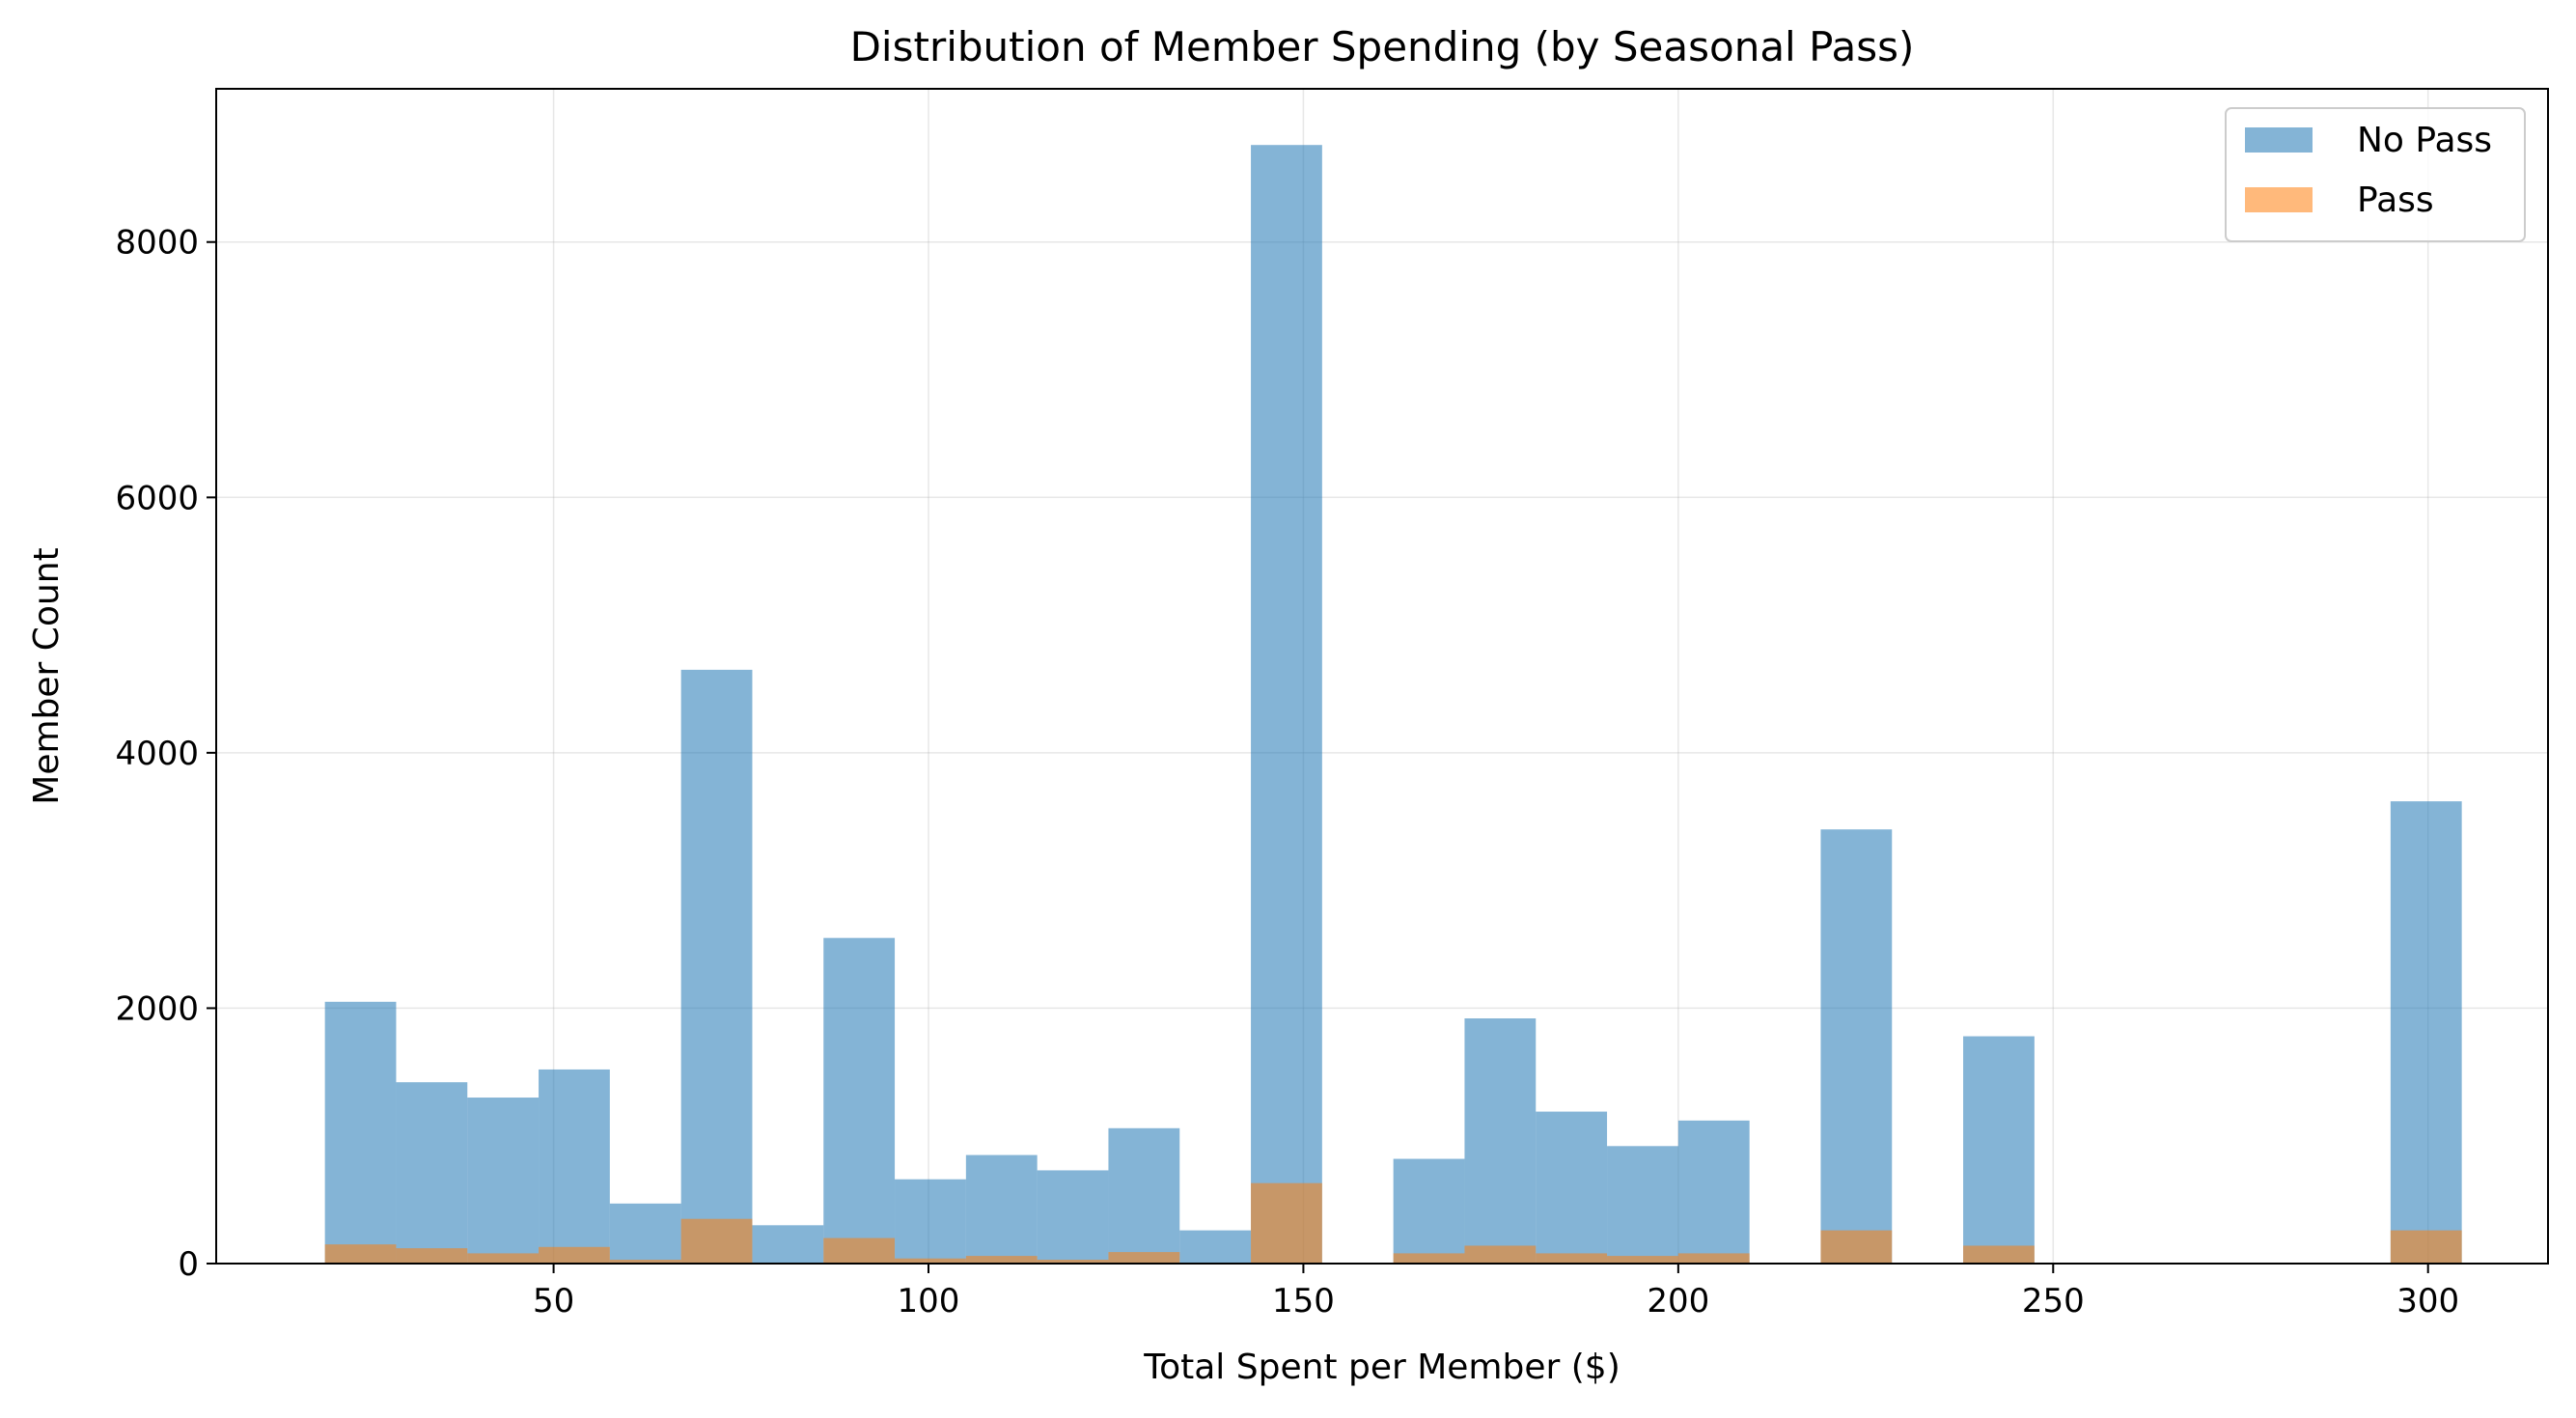 Image resolution: width=2576 pixels, height=1418 pixels. Describe the element at coordinates (157, 244) in the screenshot. I see `y-tick-label: 8000` at that location.